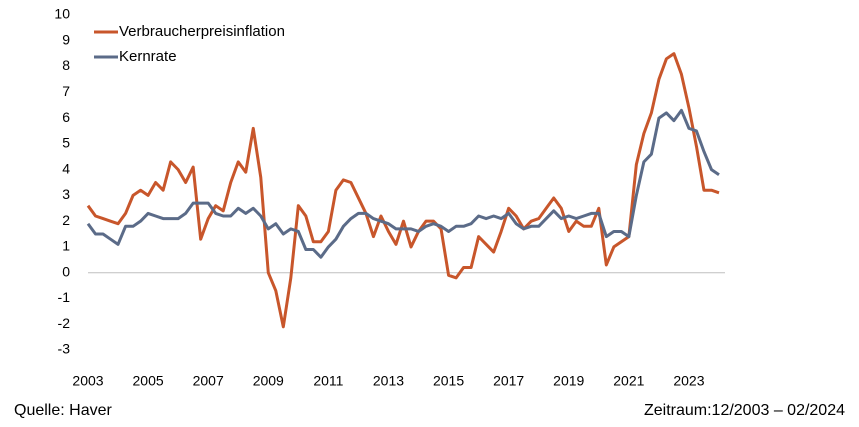 Image resolution: width=859 pixels, height=427 pixels. What do you see at coordinates (508, 381) in the screenshot?
I see `x-tick-label: 2017` at bounding box center [508, 381].